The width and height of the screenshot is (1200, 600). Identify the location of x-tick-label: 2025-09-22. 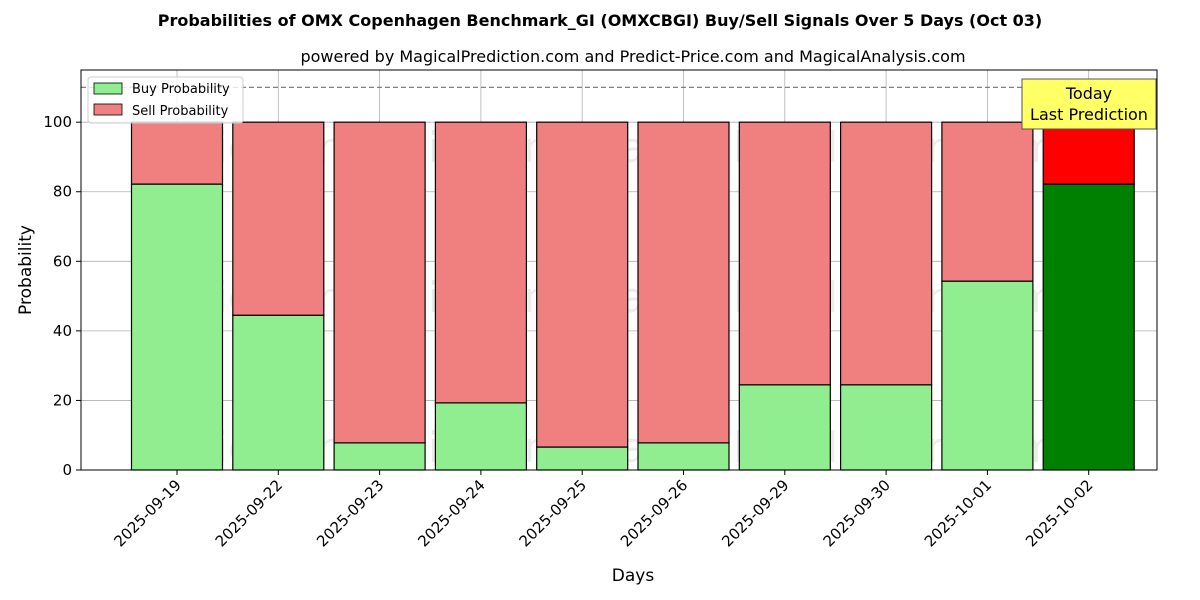
(249, 513).